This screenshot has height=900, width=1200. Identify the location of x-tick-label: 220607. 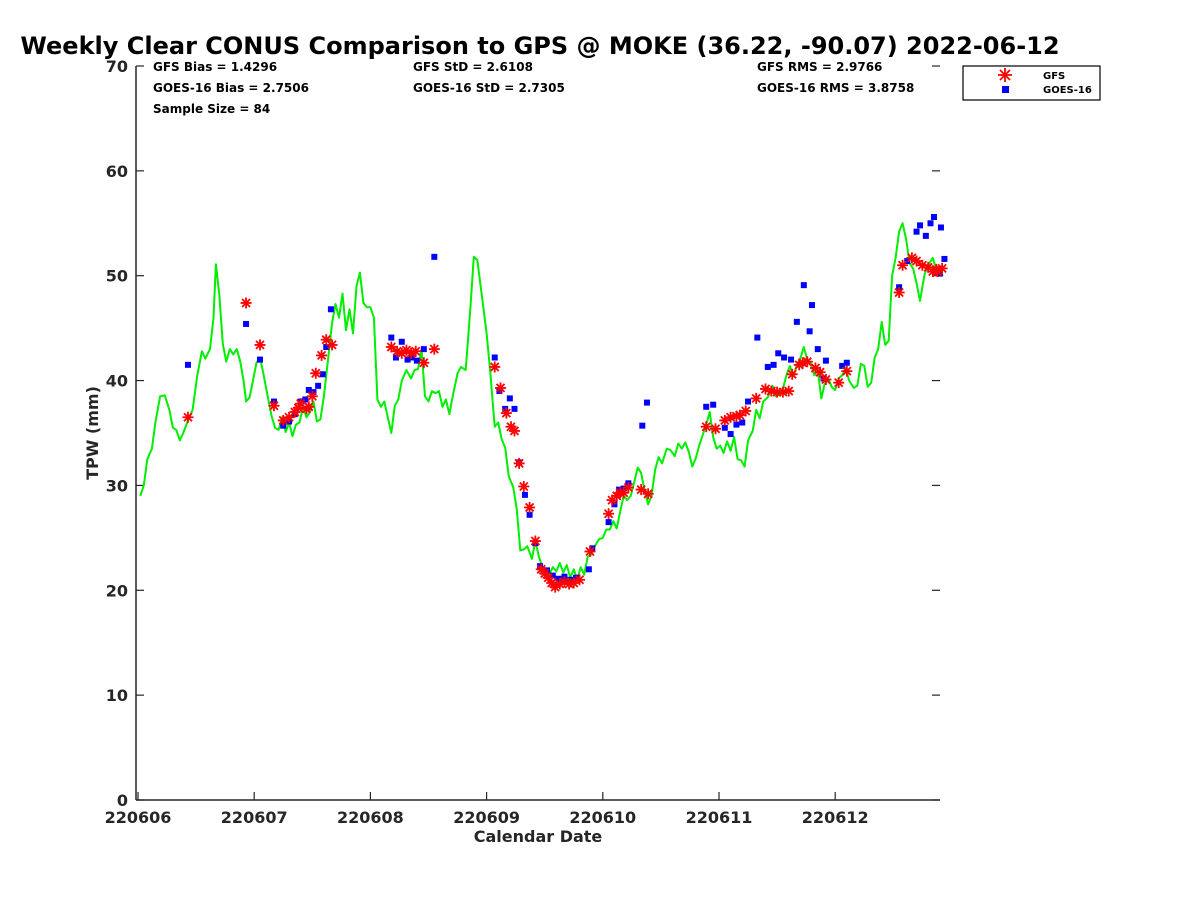
(254, 817).